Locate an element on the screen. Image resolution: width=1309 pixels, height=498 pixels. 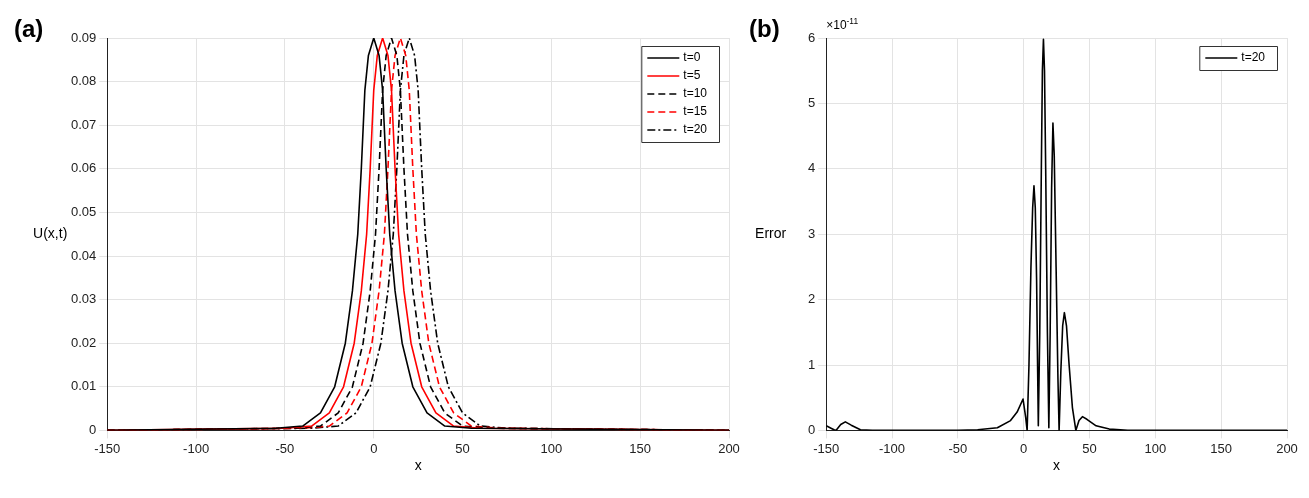
chart-title: (b) is located at coordinates (764, 28).